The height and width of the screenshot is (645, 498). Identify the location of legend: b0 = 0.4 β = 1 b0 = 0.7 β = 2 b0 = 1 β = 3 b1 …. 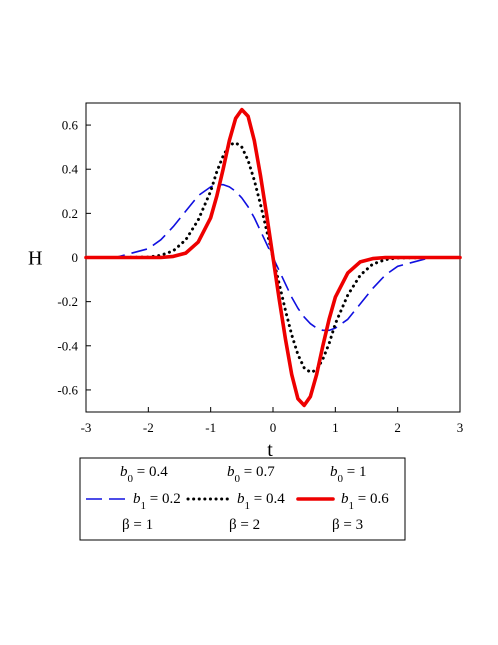
(242, 499).